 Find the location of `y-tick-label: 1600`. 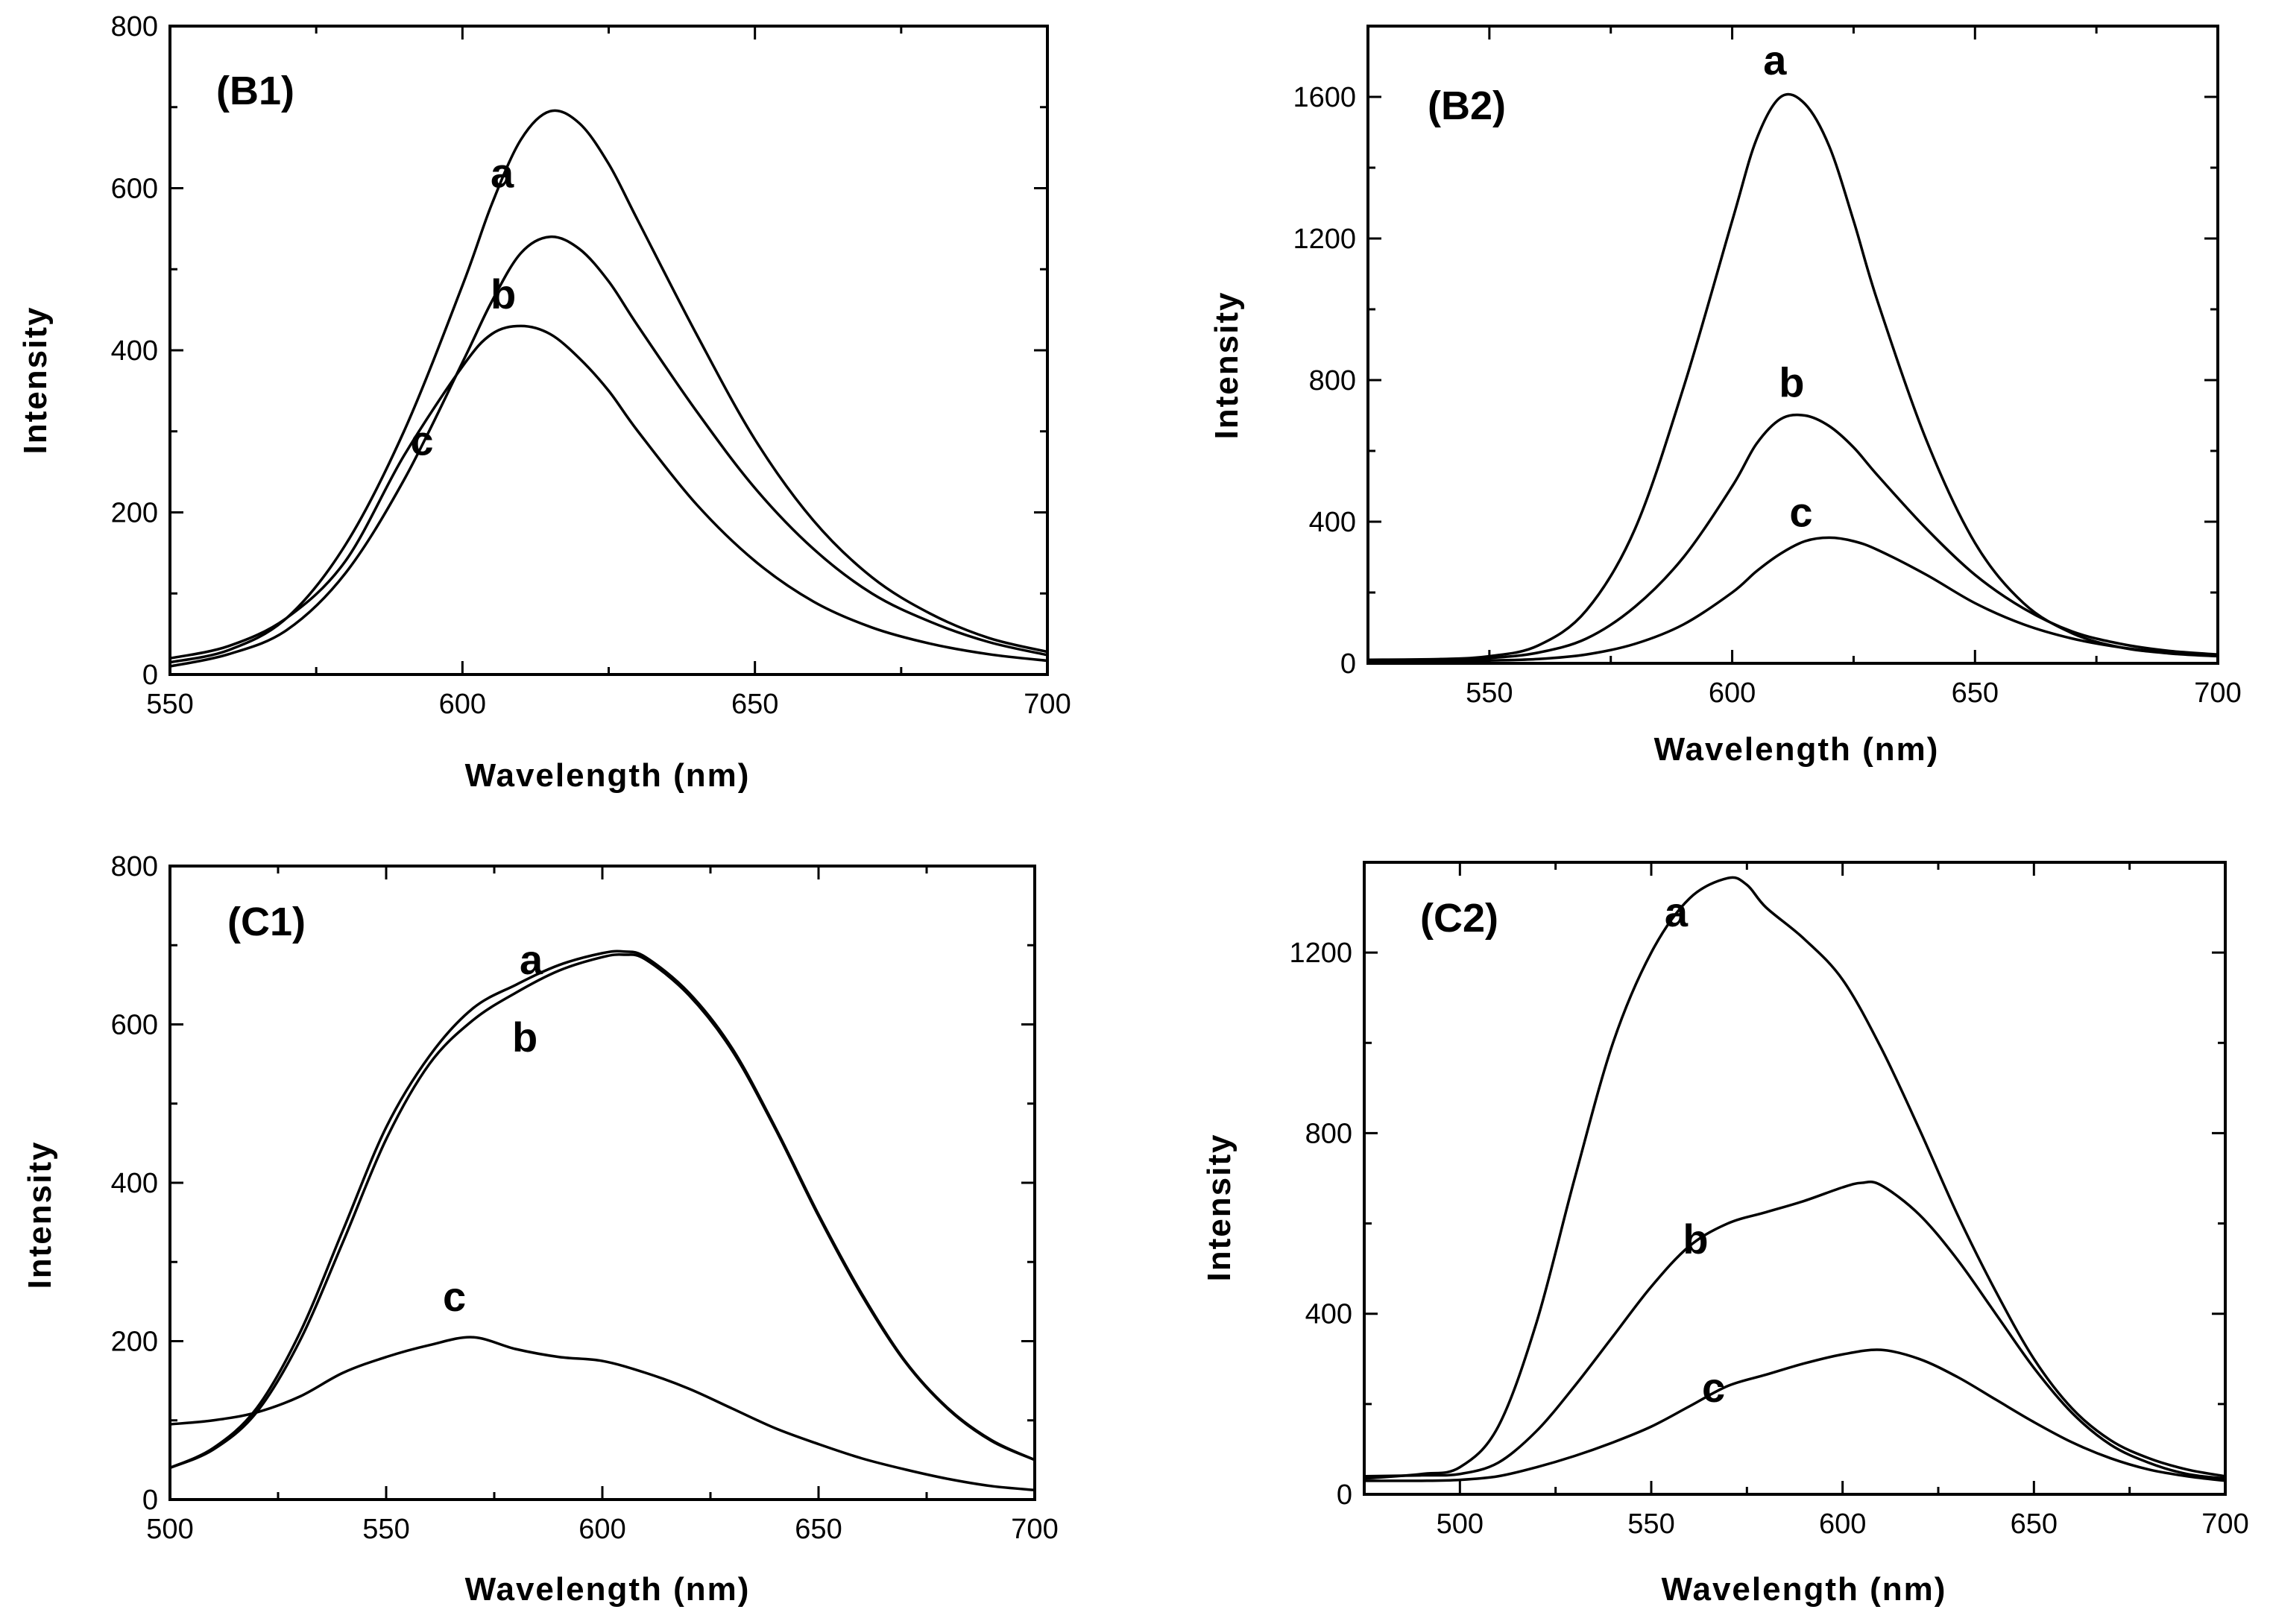

y-tick-label: 1600 is located at coordinates (1324, 97).